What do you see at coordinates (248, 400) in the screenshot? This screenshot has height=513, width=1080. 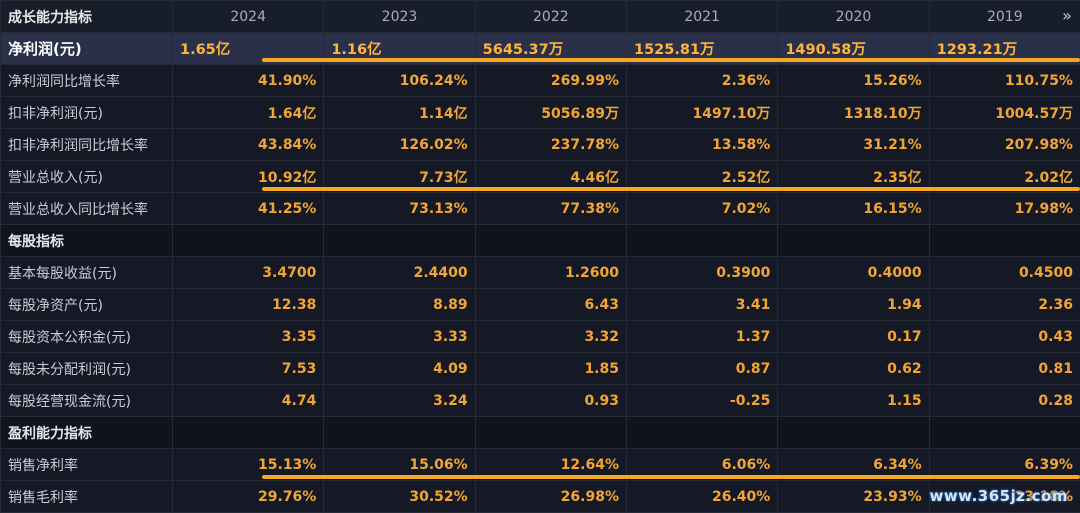 I see `cell-value: 4.74` at bounding box center [248, 400].